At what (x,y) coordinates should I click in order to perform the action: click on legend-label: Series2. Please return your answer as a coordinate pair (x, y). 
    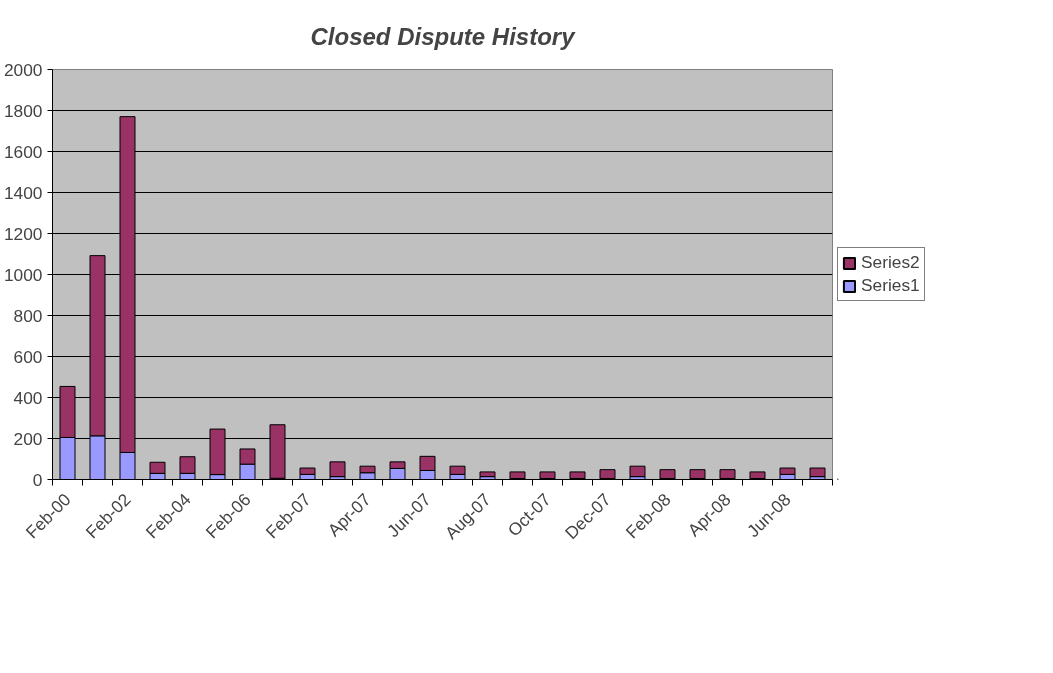
    Looking at the image, I should click on (890, 262).